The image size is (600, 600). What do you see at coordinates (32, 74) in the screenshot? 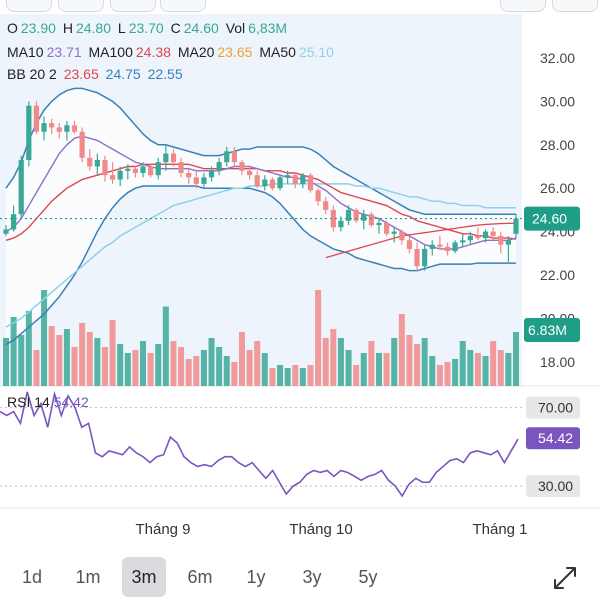
I see `bb-label: BB 20 2` at bounding box center [32, 74].